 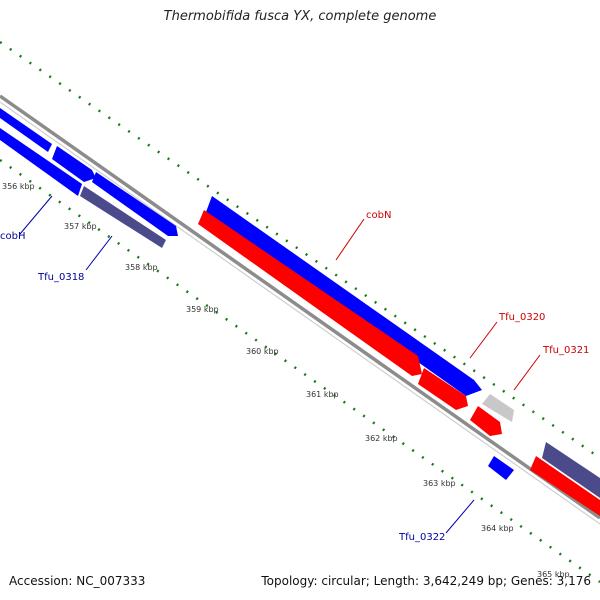 I want to click on tick-label-362: 362 kbp, so click(x=381, y=438).